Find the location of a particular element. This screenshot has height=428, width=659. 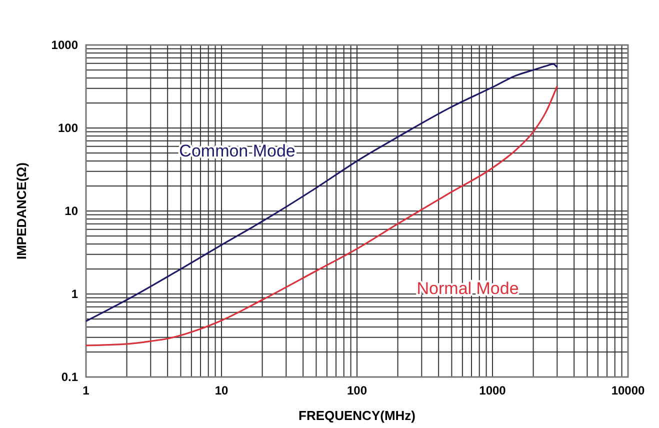

x-tick-label: 10000 is located at coordinates (628, 391).